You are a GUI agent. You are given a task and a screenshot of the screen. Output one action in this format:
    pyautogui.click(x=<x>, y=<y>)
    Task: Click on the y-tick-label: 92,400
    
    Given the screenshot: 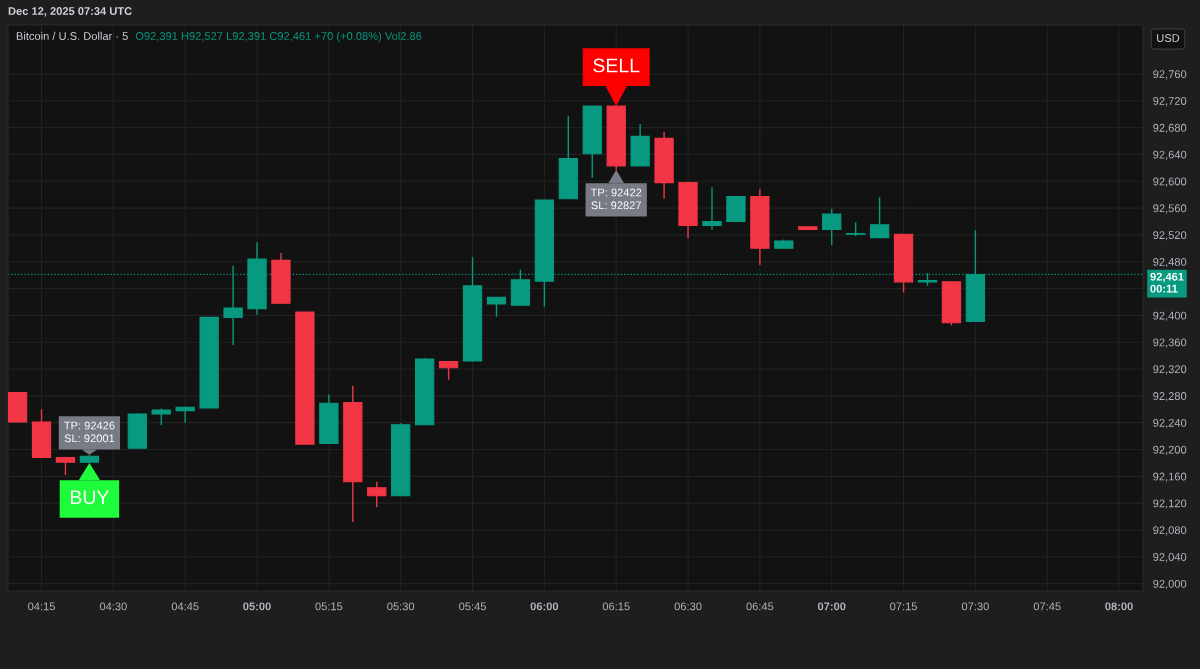 What is the action you would take?
    pyautogui.click(x=1170, y=316)
    